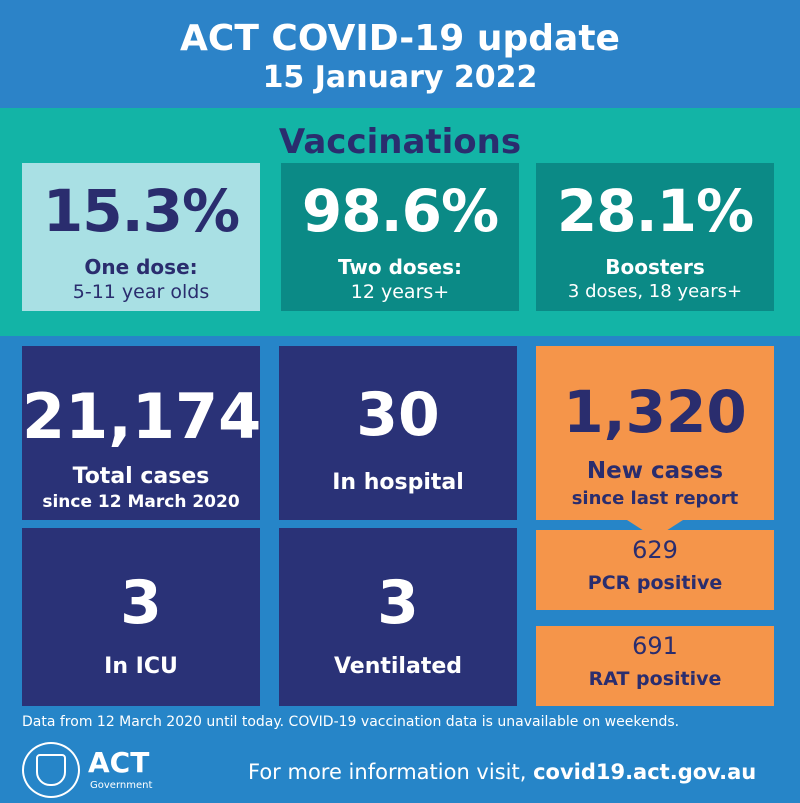 The width and height of the screenshot is (800, 803). I want to click on act-government-logo: ACT Government, so click(92, 770).